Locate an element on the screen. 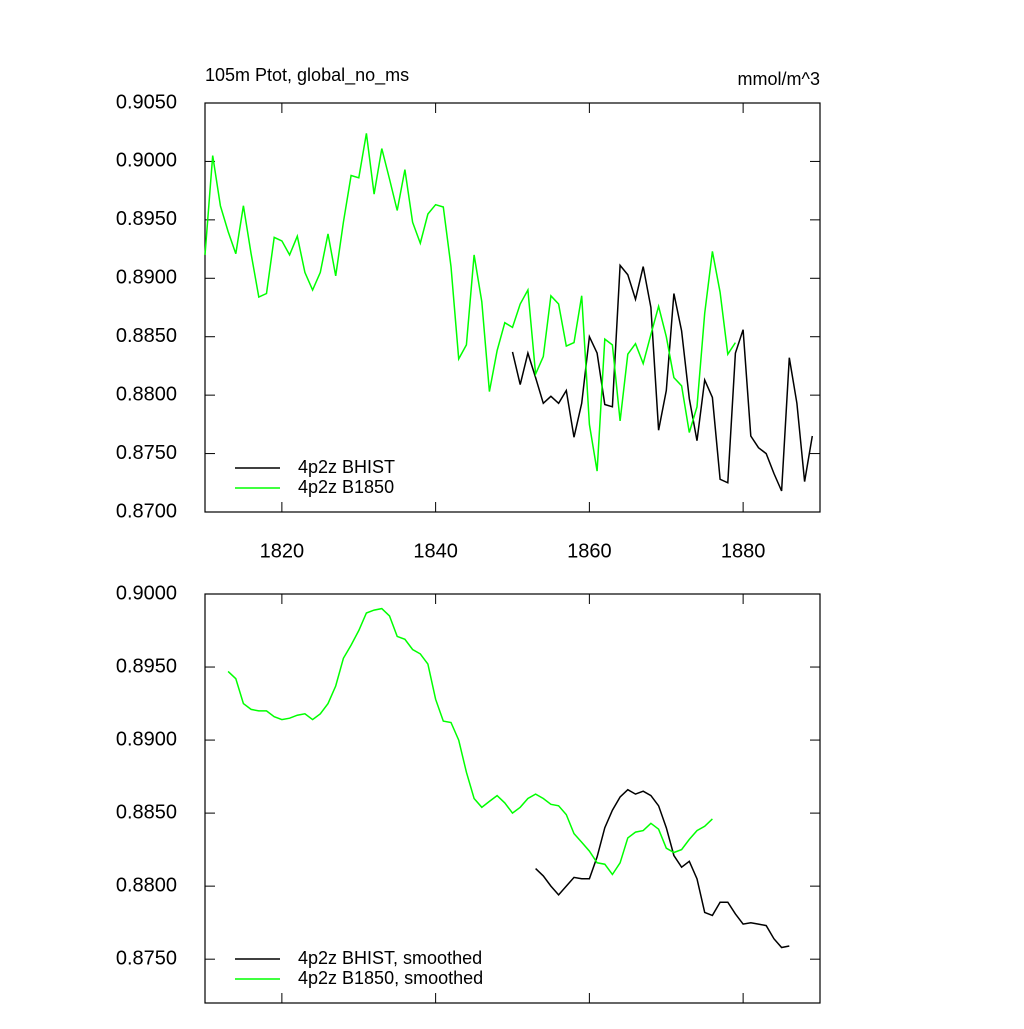  y-tick-label: 0.9050 is located at coordinates (146, 102).